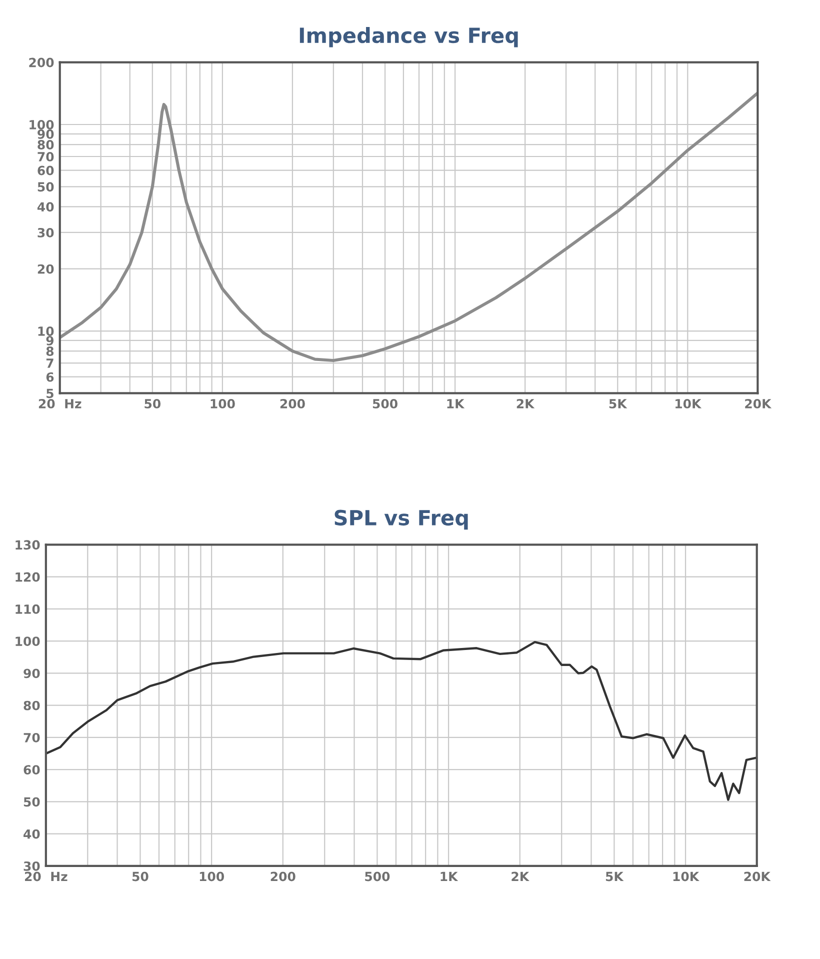 The height and width of the screenshot is (959, 820). Describe the element at coordinates (409, 37) in the screenshot. I see `chart-title: Impedance vs Freq` at that location.